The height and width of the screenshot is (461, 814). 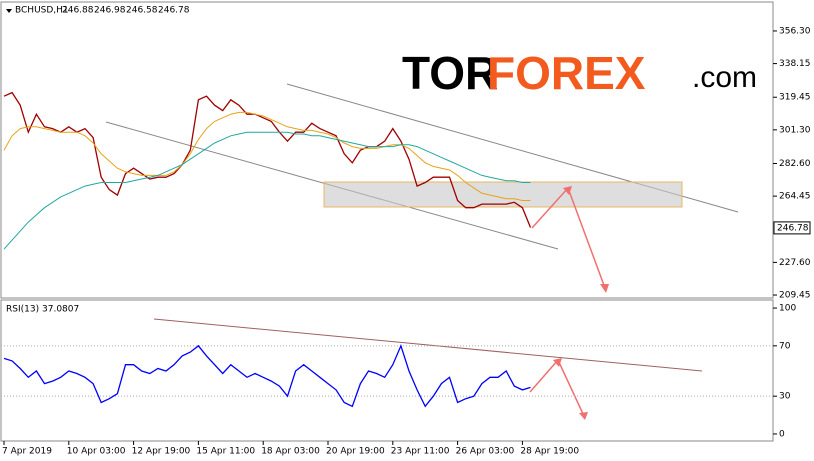 I want to click on y-tick-label: 70, so click(x=785, y=346).